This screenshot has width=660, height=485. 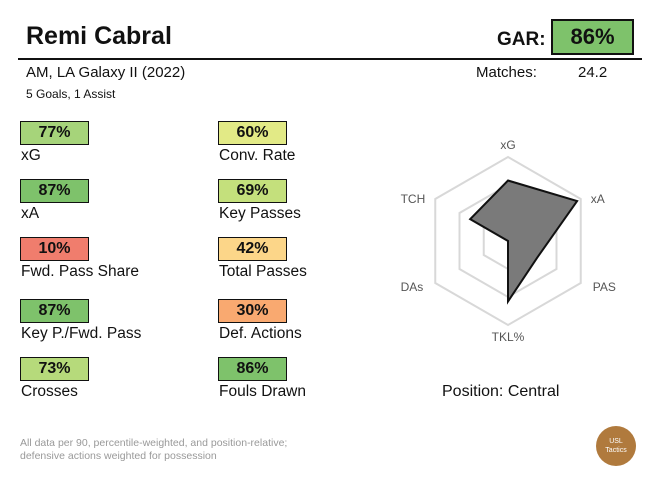 What do you see at coordinates (31, 155) in the screenshot?
I see `metric-label: xG` at bounding box center [31, 155].